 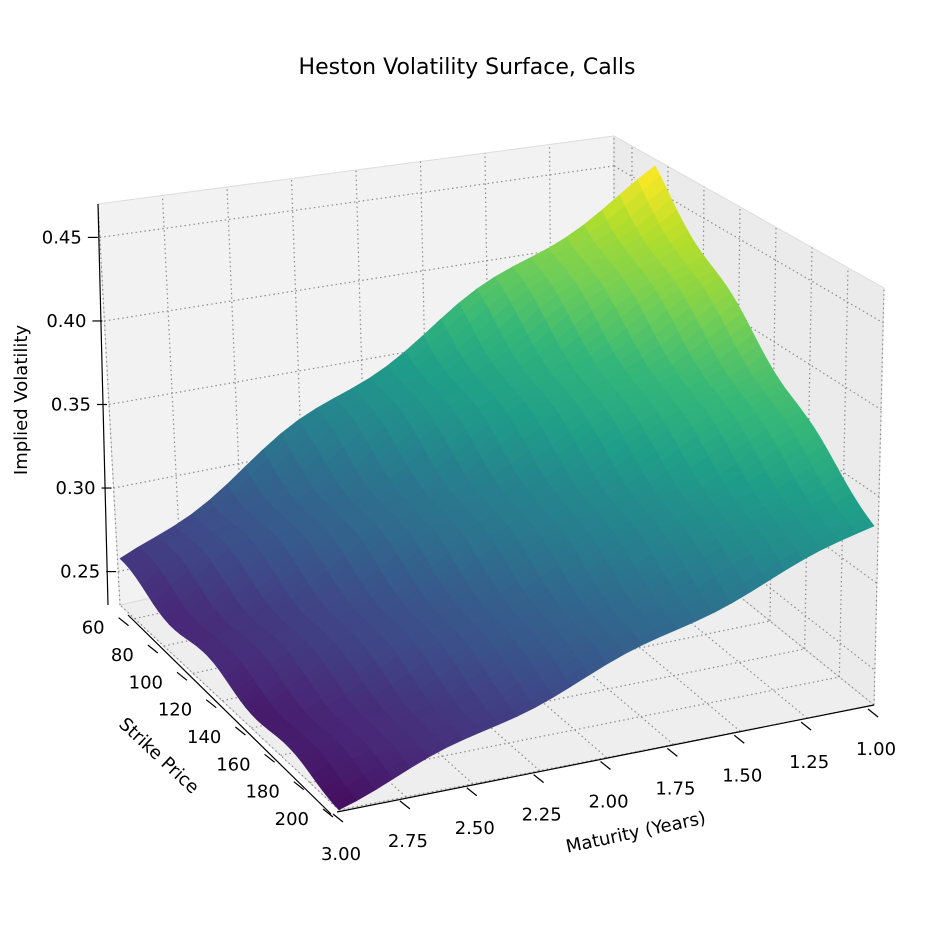 I want to click on x-tick-label: 3.00, so click(x=341, y=854).